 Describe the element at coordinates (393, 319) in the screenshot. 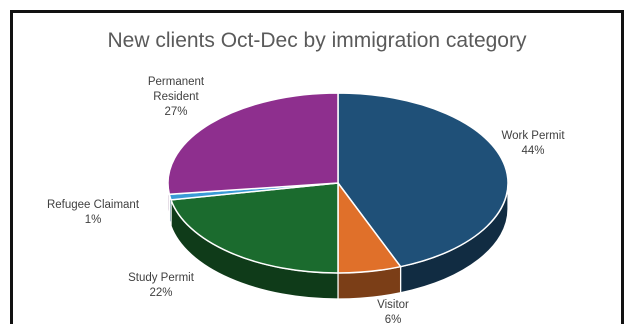

I see `label-visitor-pct: 6%` at that location.